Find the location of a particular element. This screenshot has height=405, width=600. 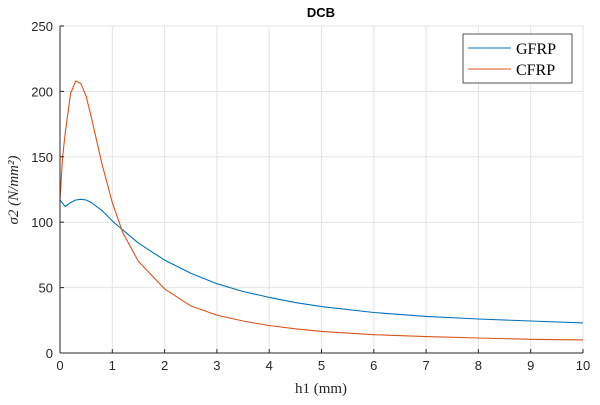

x-tick-label: 0 is located at coordinates (59, 365).